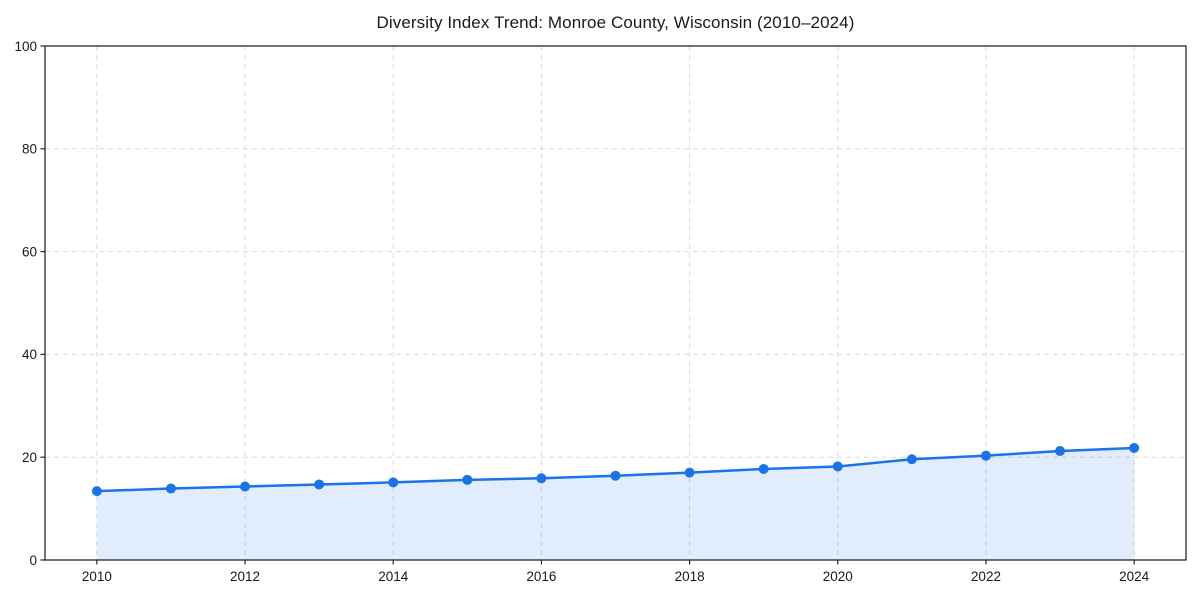  I want to click on x-tick-label: 2010, so click(97, 576).